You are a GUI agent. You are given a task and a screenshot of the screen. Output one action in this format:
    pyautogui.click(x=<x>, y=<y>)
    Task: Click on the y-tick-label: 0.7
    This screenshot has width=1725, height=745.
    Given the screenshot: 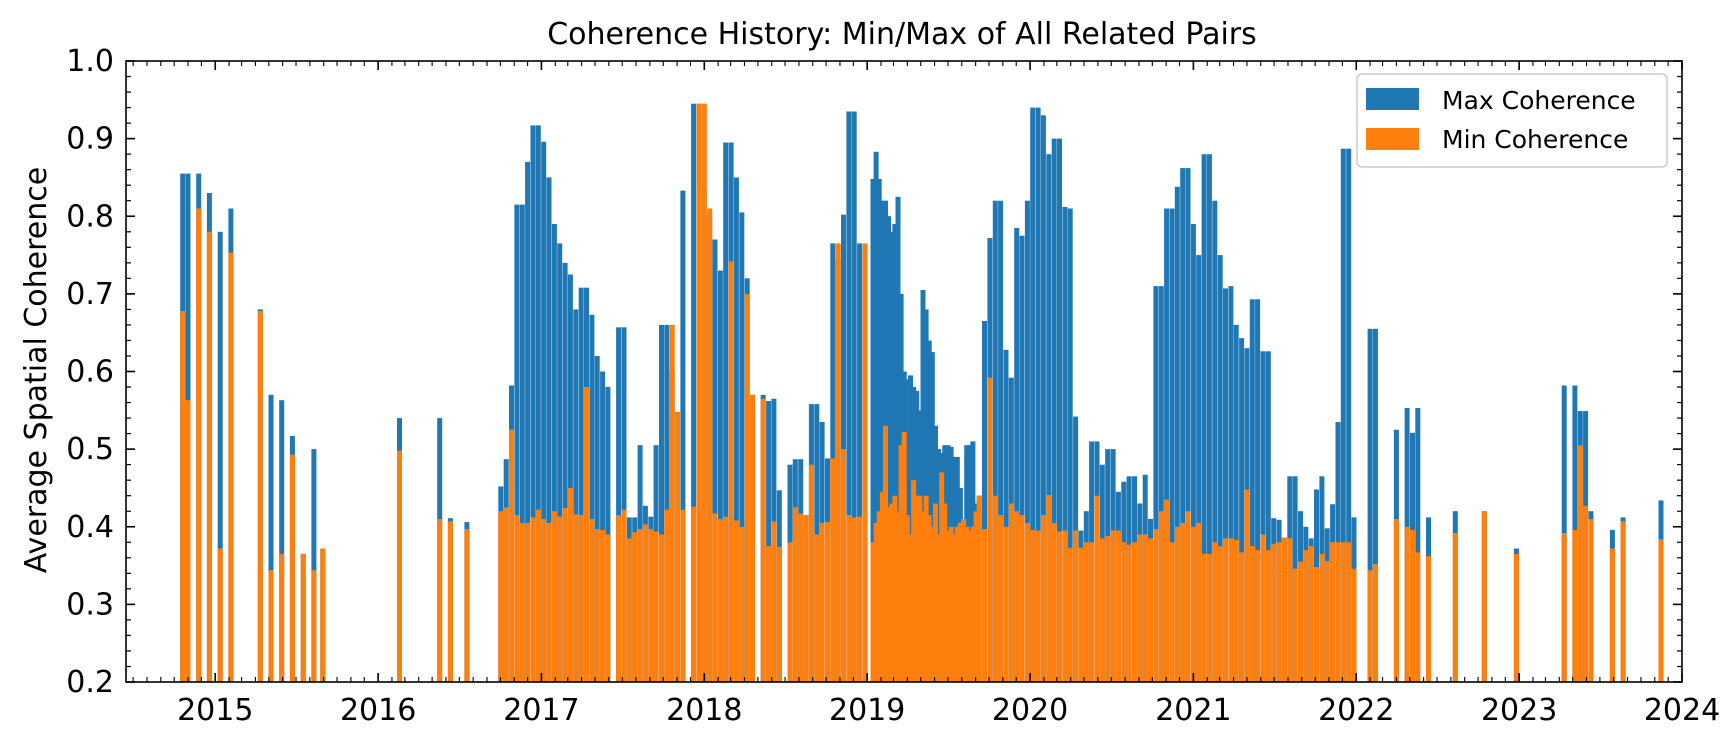 What is the action you would take?
    pyautogui.click(x=90, y=294)
    